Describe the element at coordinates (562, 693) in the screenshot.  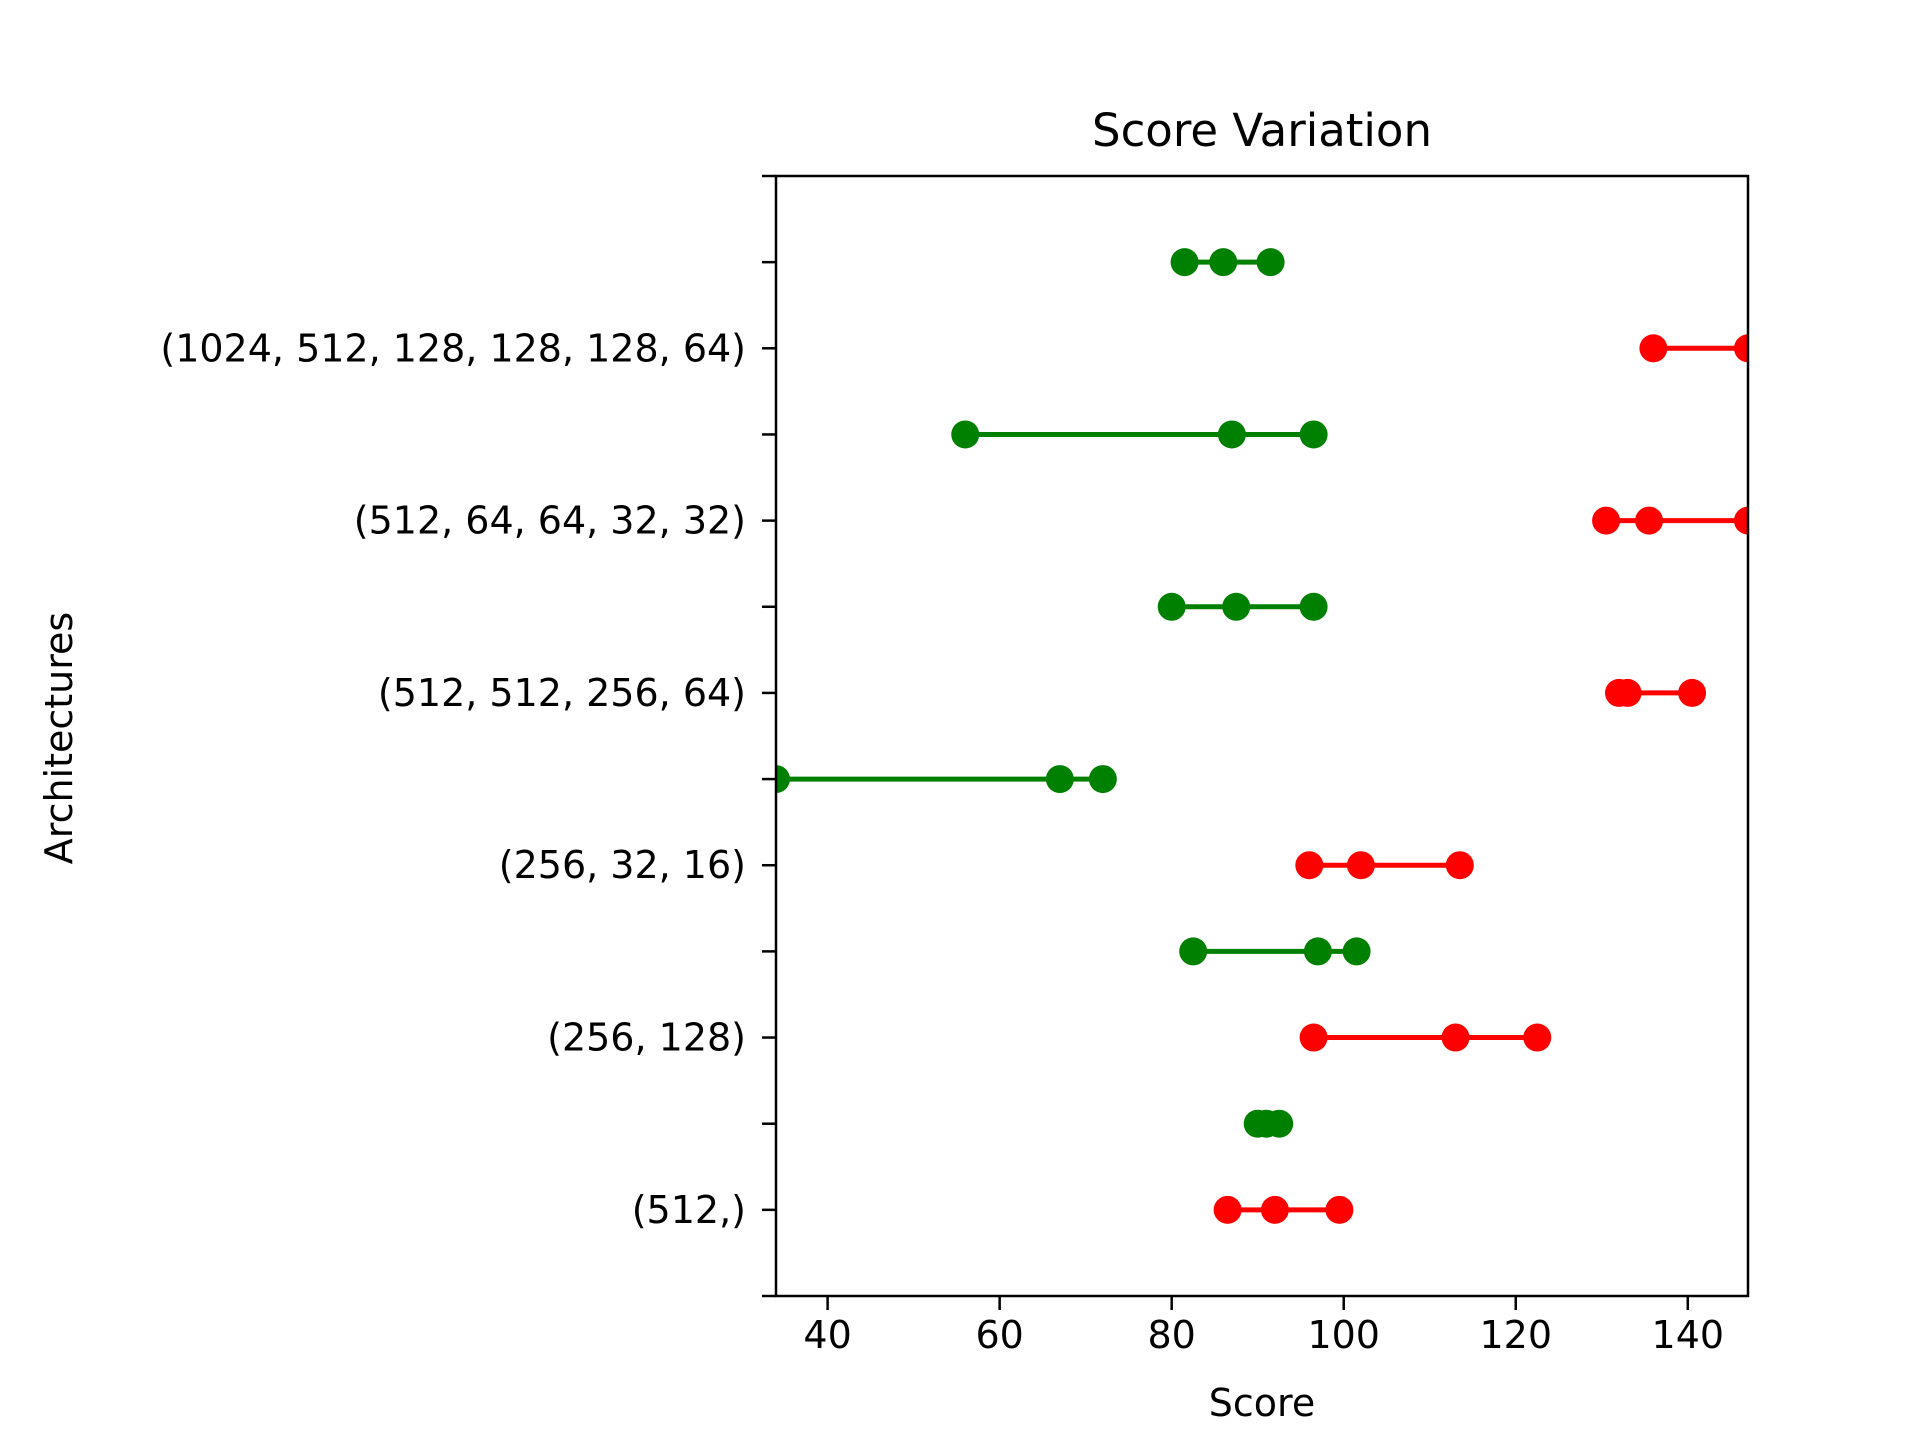
I see `y-tick-label: (512, 512, 256, 64)` at that location.